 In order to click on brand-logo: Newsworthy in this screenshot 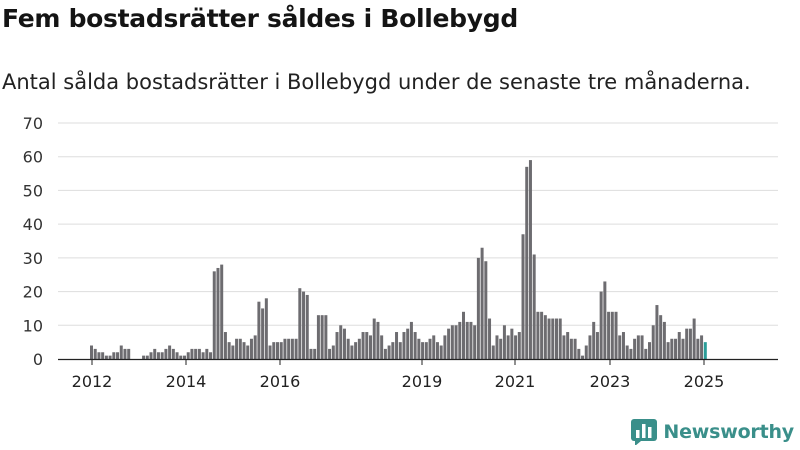, I will do `click(712, 432)`.